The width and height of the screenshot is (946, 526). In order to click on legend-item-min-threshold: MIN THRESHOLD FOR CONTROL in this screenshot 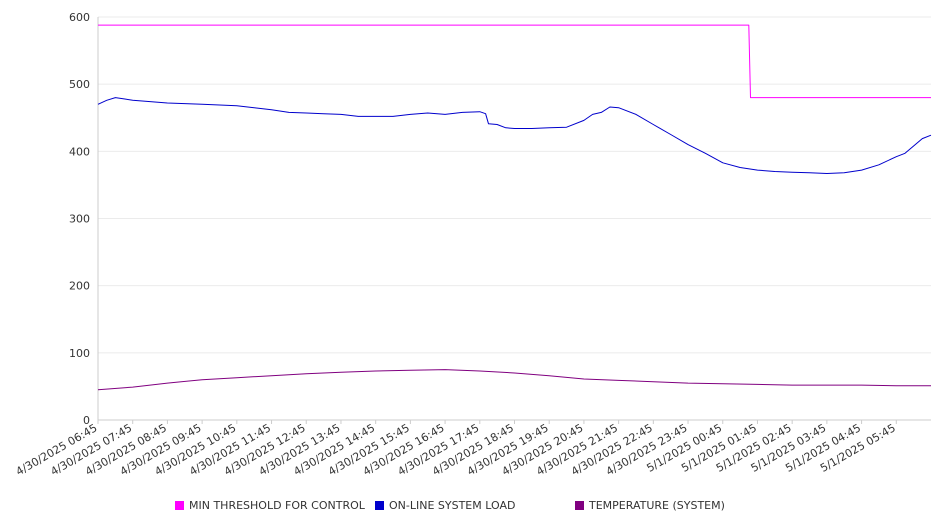, I will do `click(270, 505)`.